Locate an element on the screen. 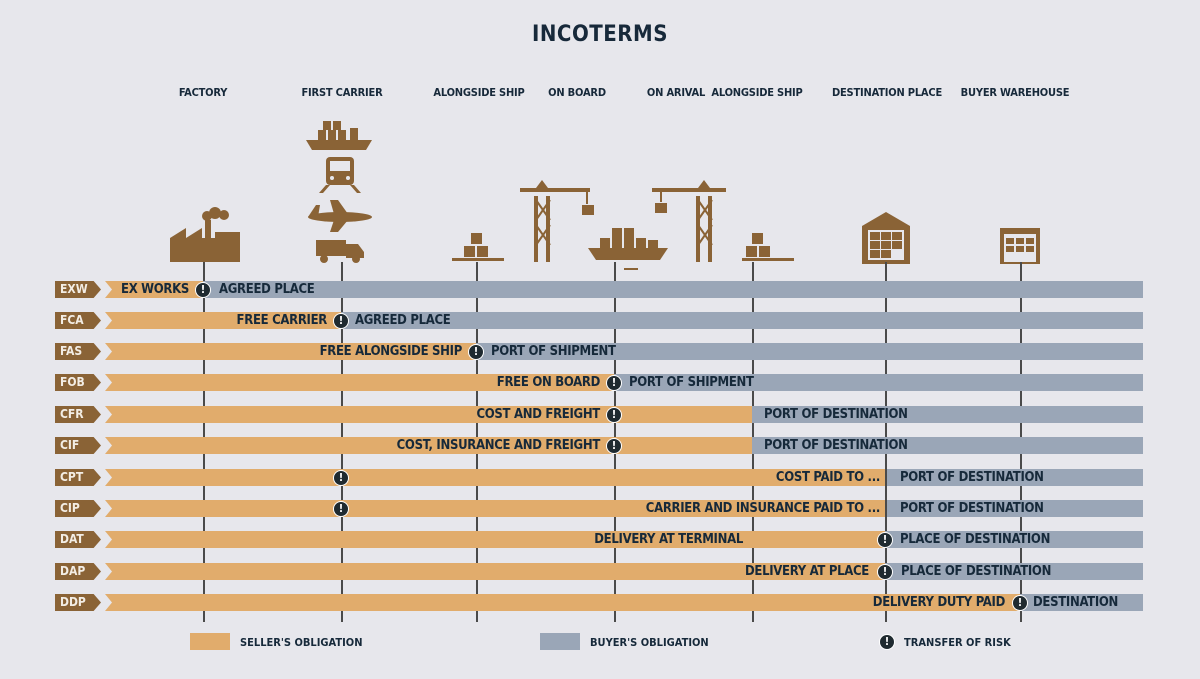  location-on-arrival: ON ARIVAL is located at coordinates (676, 92).